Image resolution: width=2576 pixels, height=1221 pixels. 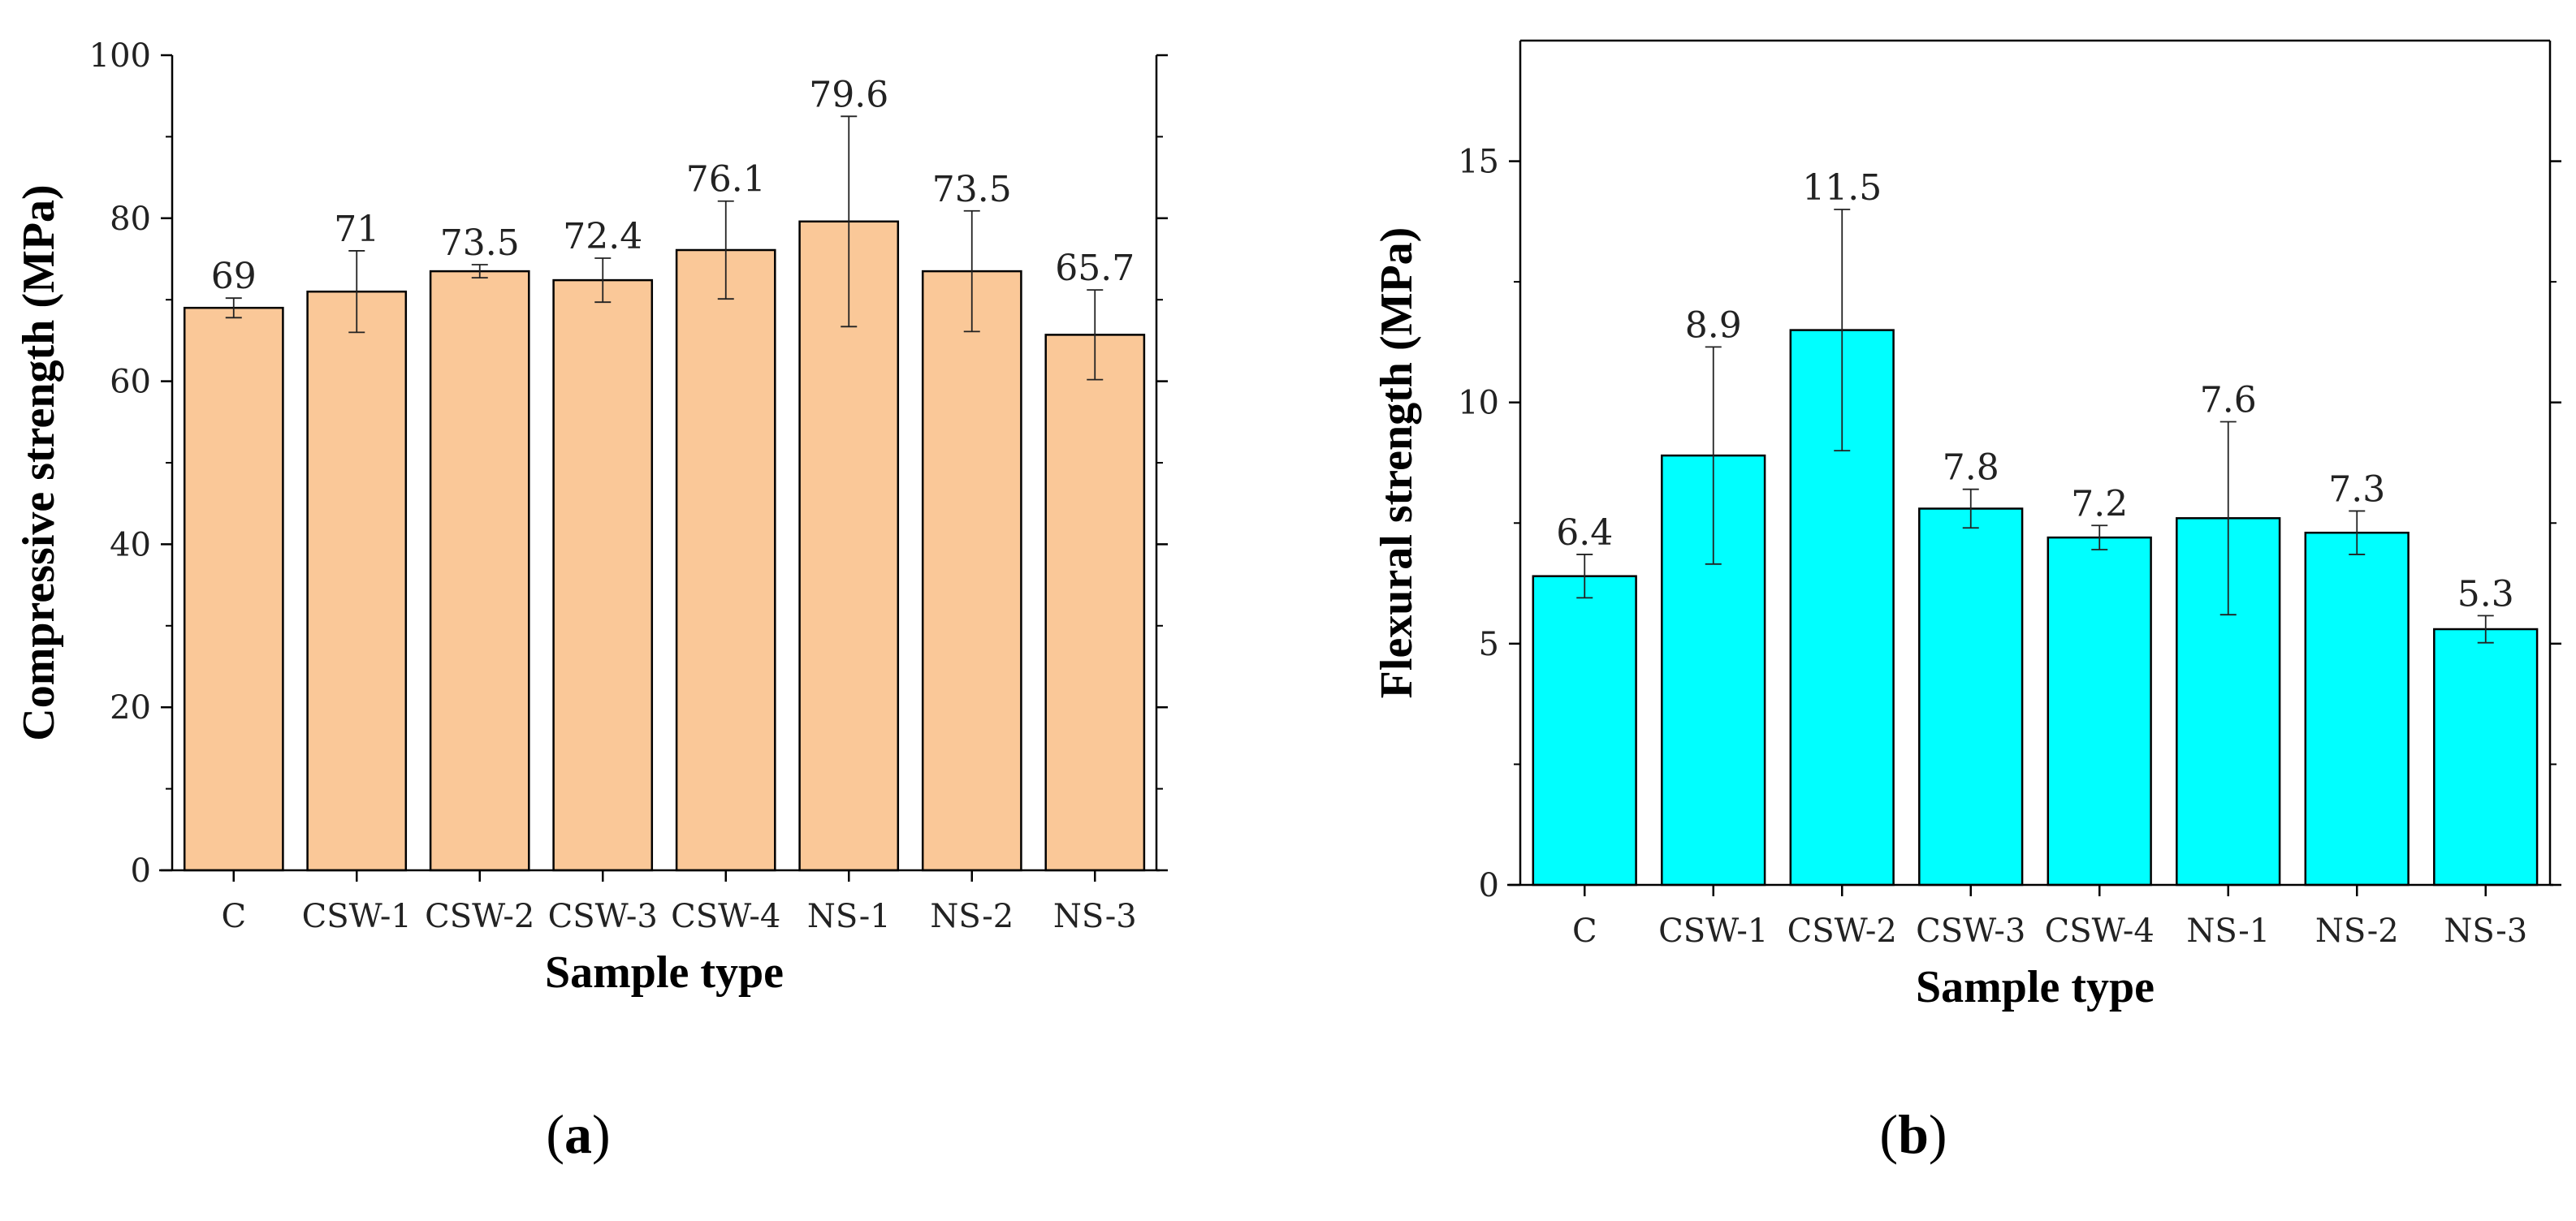 I want to click on panel-b-x-tick-label-csw-4: CSW-4, so click(x=2100, y=931).